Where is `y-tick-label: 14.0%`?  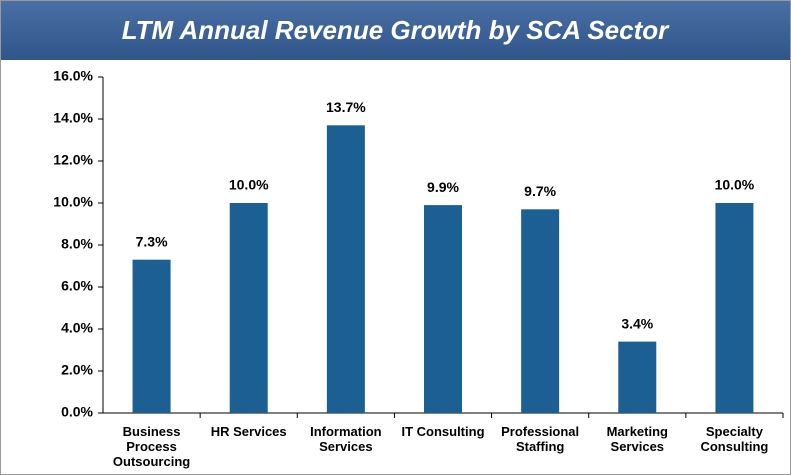 y-tick-label: 14.0% is located at coordinates (73, 118).